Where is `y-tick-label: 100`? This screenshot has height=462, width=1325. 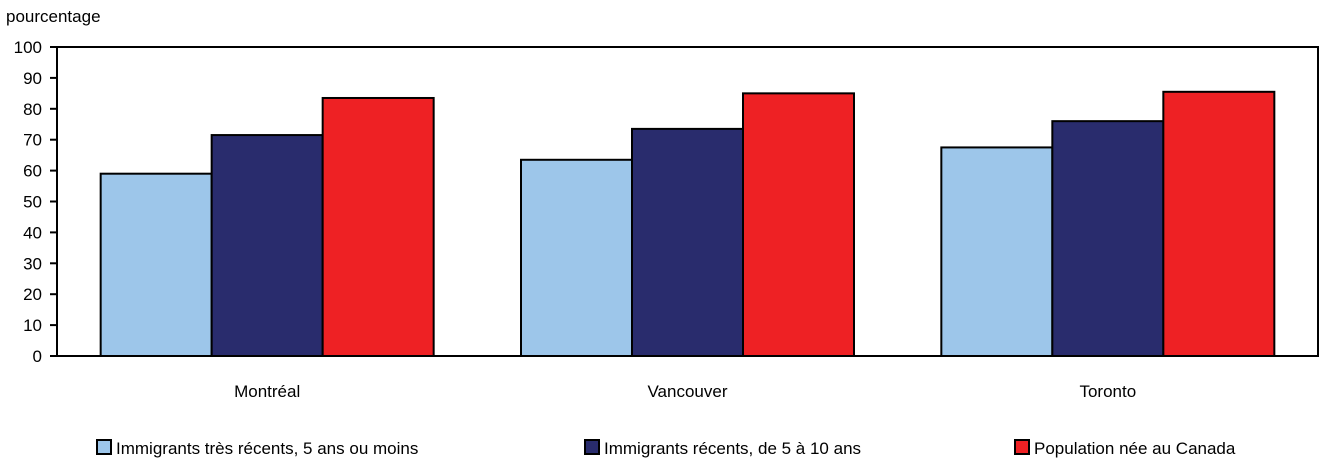 y-tick-label: 100 is located at coordinates (28, 47).